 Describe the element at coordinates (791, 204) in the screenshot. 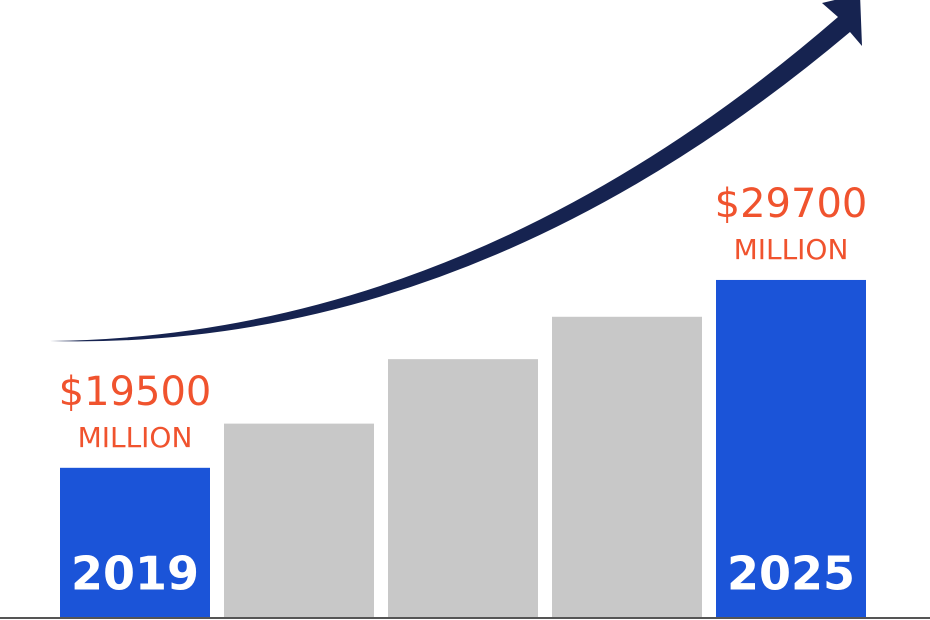

I see `value-label: $29700` at that location.